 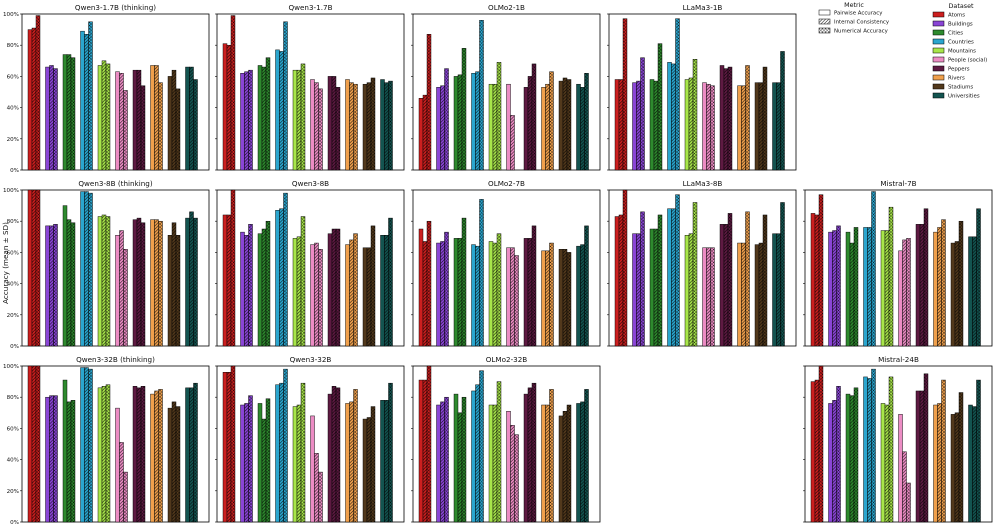 I want to click on panel: Qwen3-8B (thinking) 0% 20% 40% 60% 80% 100%, so click(x=106, y=264).